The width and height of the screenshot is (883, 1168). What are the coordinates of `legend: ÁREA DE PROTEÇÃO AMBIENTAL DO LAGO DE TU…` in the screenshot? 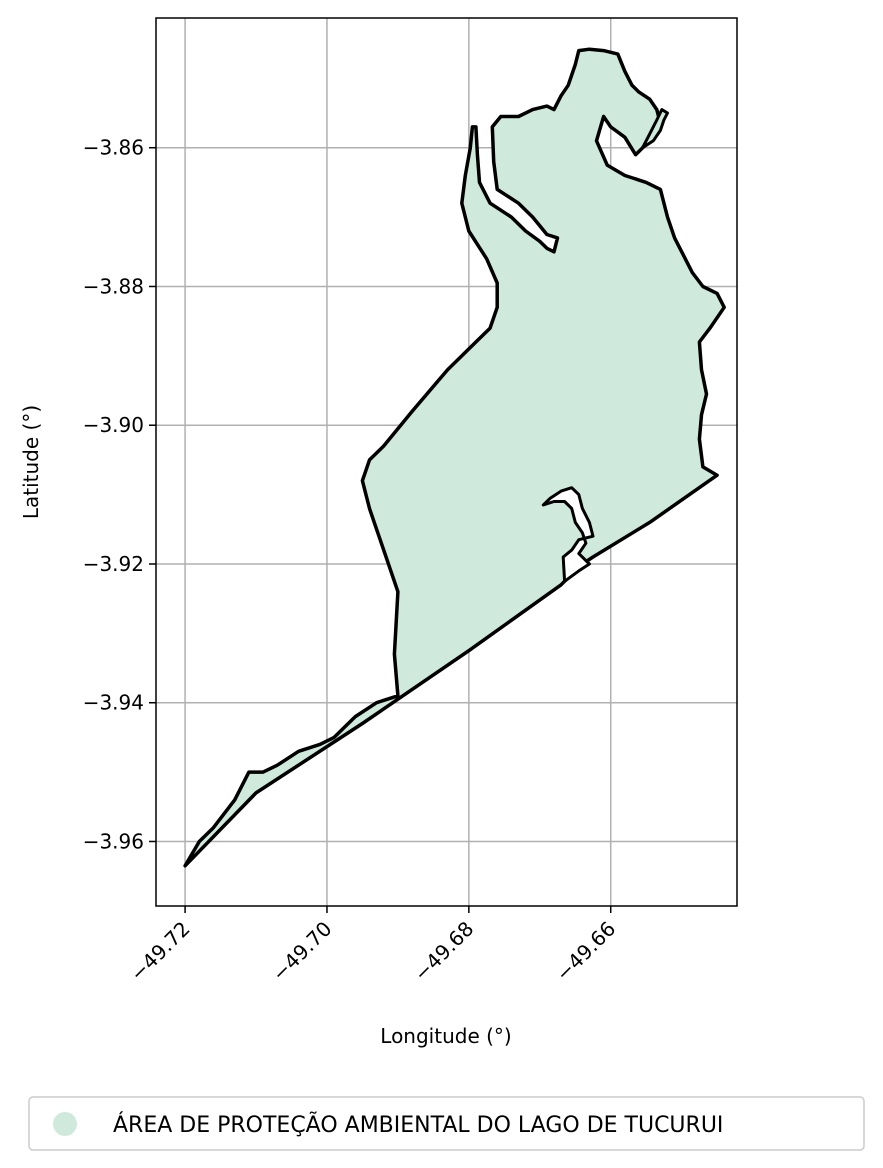 It's located at (446, 1123).